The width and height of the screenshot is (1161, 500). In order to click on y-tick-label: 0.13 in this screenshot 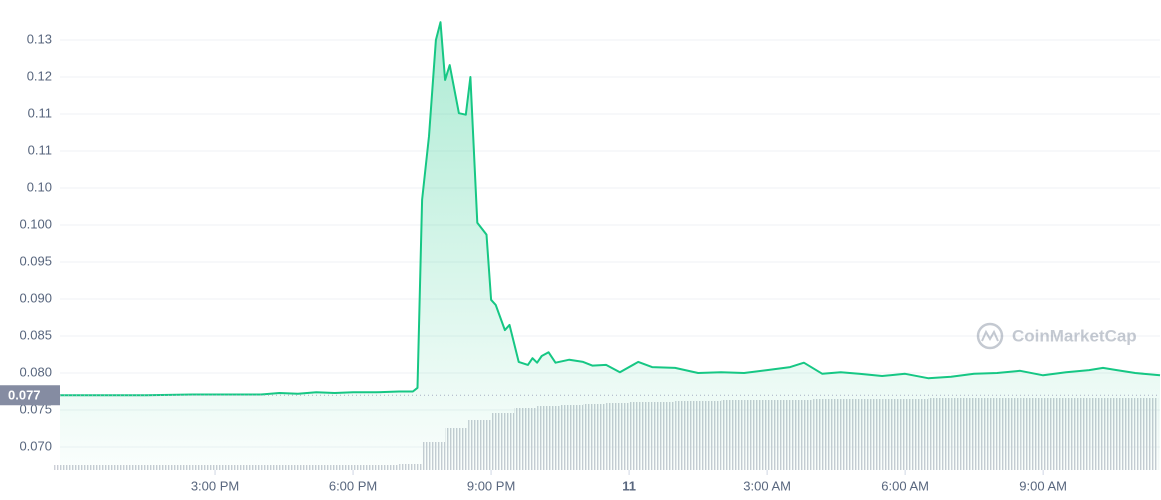, I will do `click(39, 38)`.